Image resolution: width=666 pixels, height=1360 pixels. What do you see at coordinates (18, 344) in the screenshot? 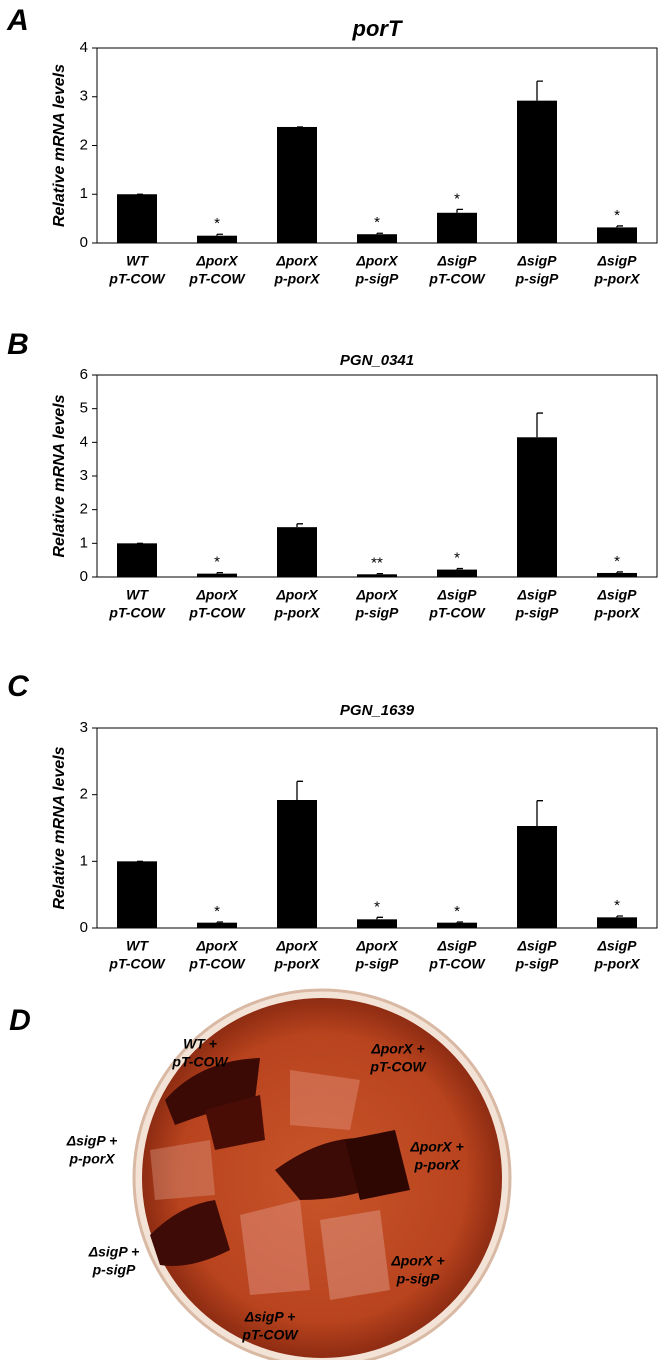
I see `panel-label: B` at bounding box center [18, 344].